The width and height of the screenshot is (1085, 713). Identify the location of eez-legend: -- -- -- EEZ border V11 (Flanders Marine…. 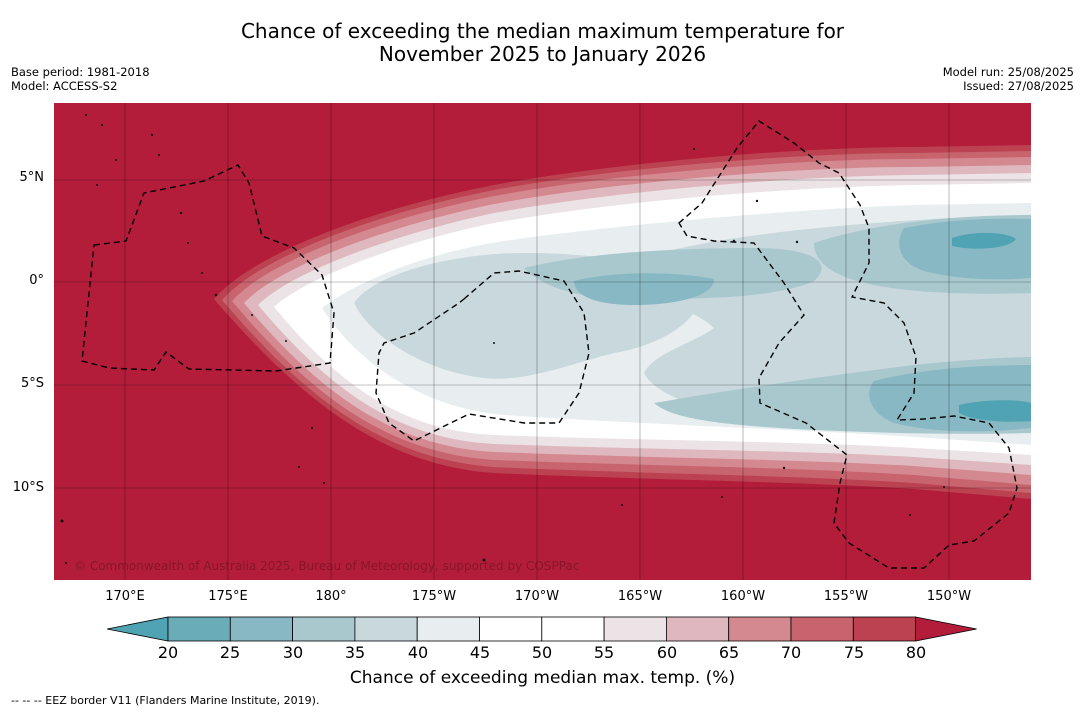
(165, 700).